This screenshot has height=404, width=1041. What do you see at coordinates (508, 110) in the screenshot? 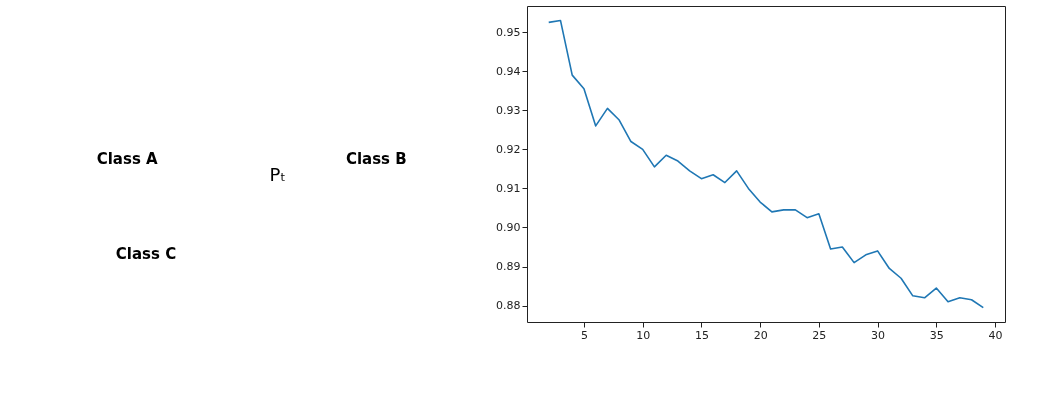
I see `y-tick-label: 0.93` at bounding box center [508, 110].